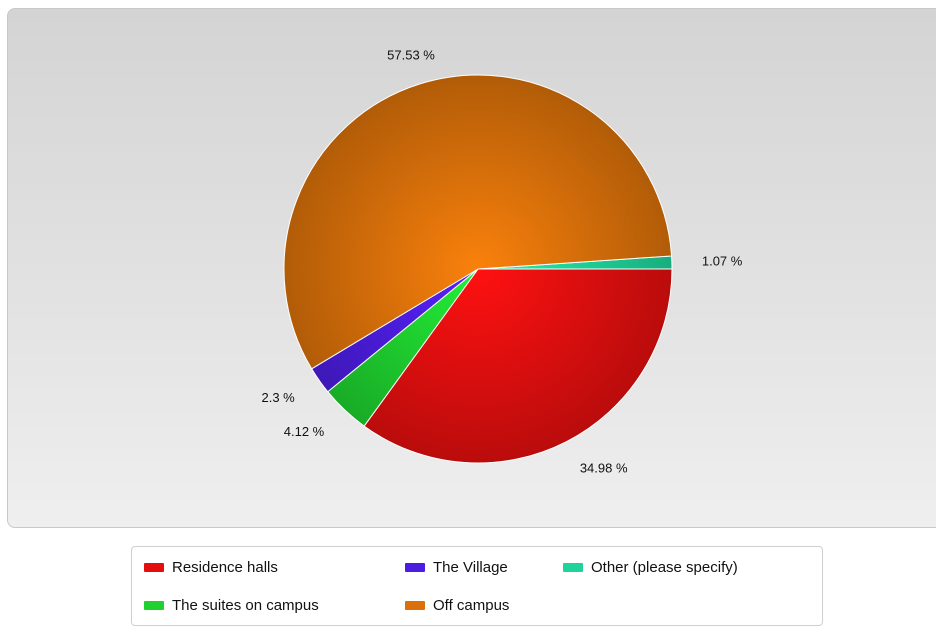 The height and width of the screenshot is (626, 936). Describe the element at coordinates (304, 431) in the screenshot. I see `slice-value-label: 4.12 %` at that location.